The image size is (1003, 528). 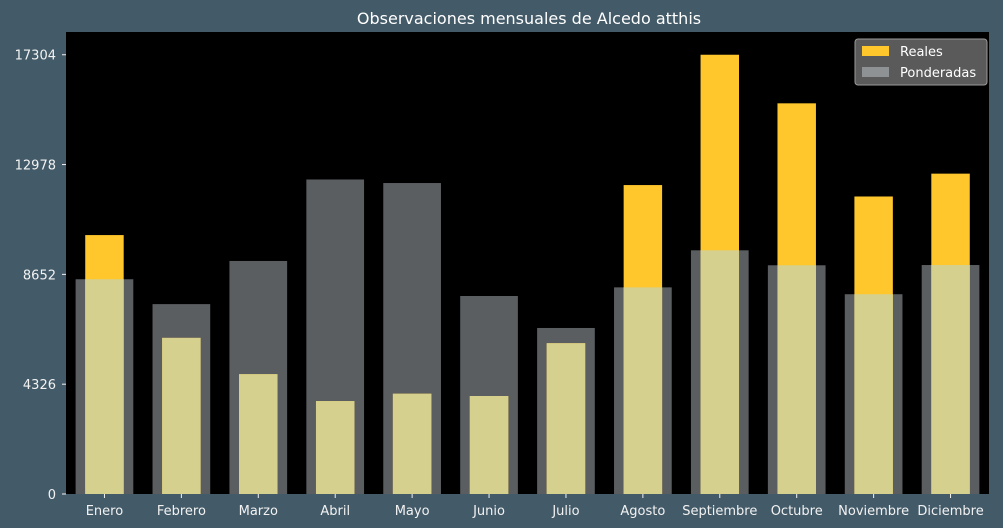 What do you see at coordinates (52, 495) in the screenshot?
I see `y-tick-label-0: 0` at bounding box center [52, 495].